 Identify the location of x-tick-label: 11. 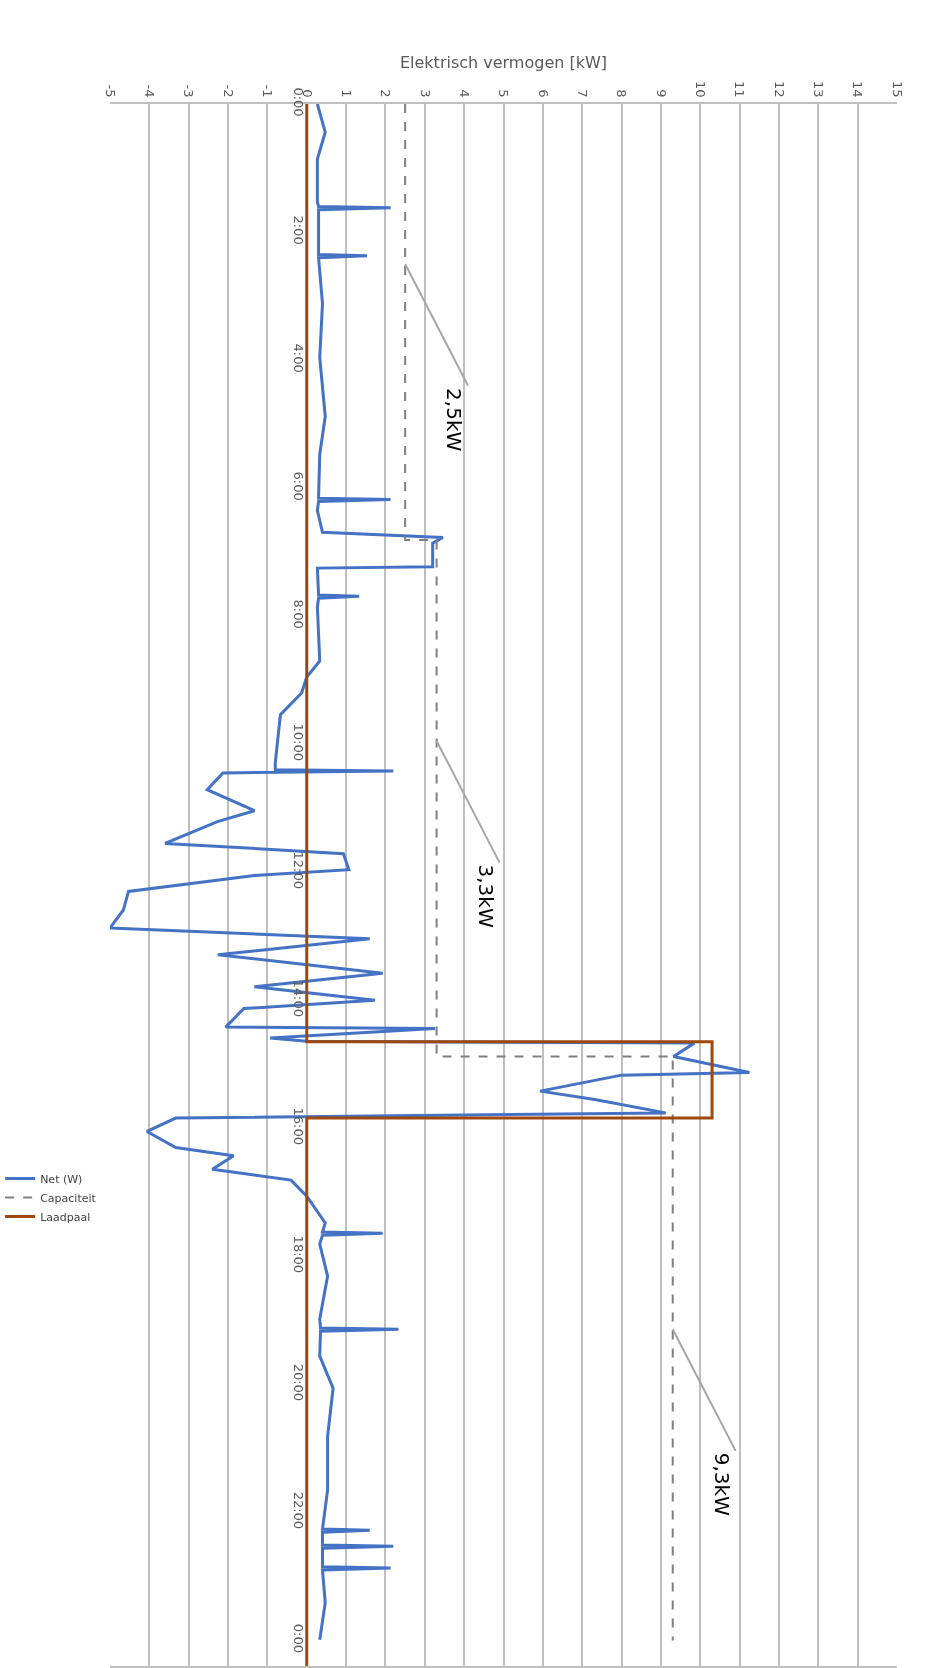
(740, 89).